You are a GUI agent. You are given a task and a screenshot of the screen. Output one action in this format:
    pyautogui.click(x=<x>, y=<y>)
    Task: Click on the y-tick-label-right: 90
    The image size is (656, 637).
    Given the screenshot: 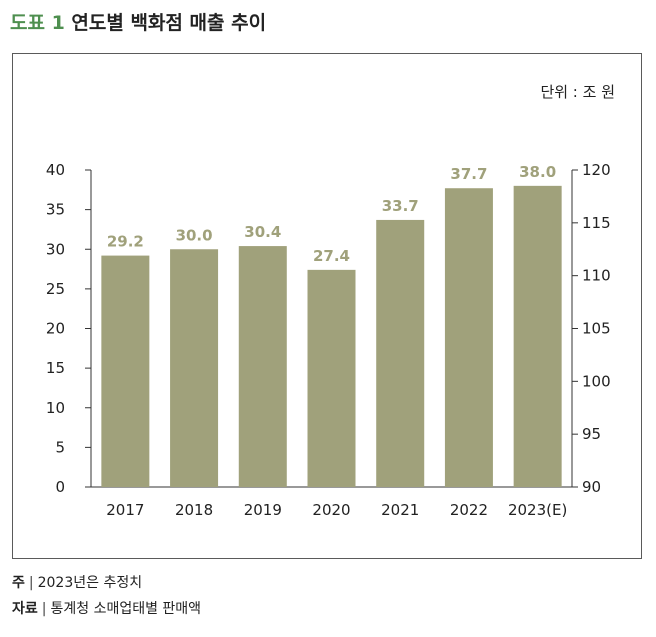 What is the action you would take?
    pyautogui.click(x=591, y=487)
    